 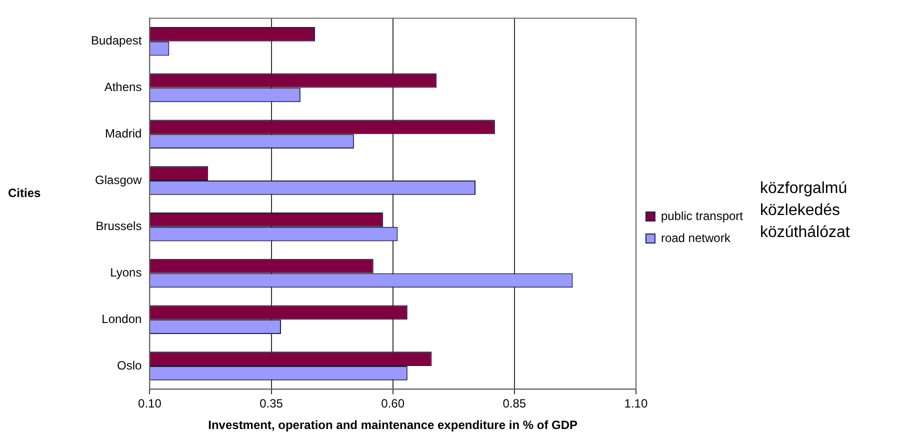 What do you see at coordinates (118, 179) in the screenshot?
I see `y-tick-label: Glasgow` at bounding box center [118, 179].